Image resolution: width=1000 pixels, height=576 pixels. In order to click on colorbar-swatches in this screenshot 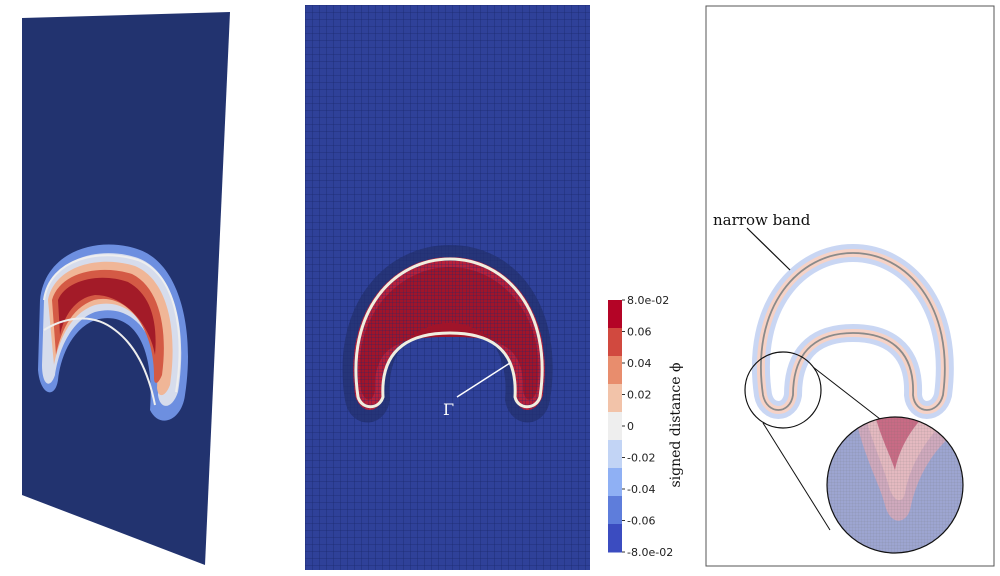, I will do `click(615, 426)`.